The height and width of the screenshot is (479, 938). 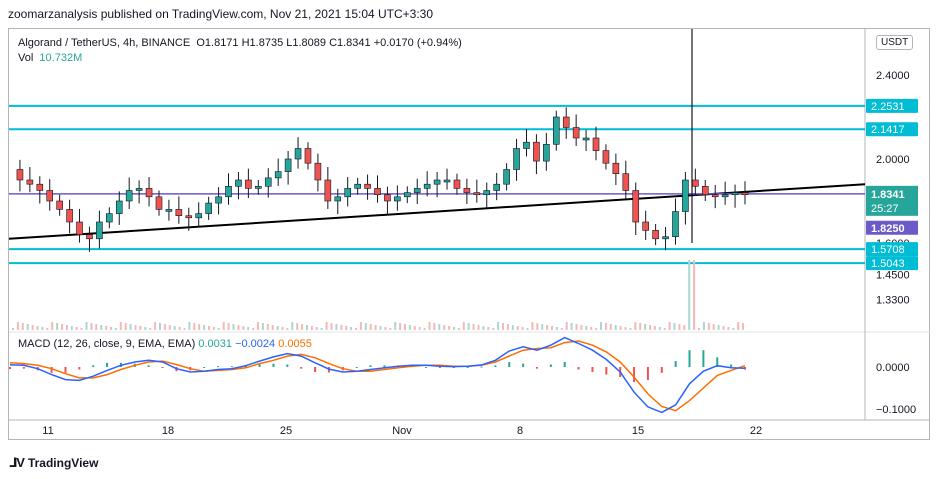 I want to click on brand-label: TradingView, so click(x=63, y=463).